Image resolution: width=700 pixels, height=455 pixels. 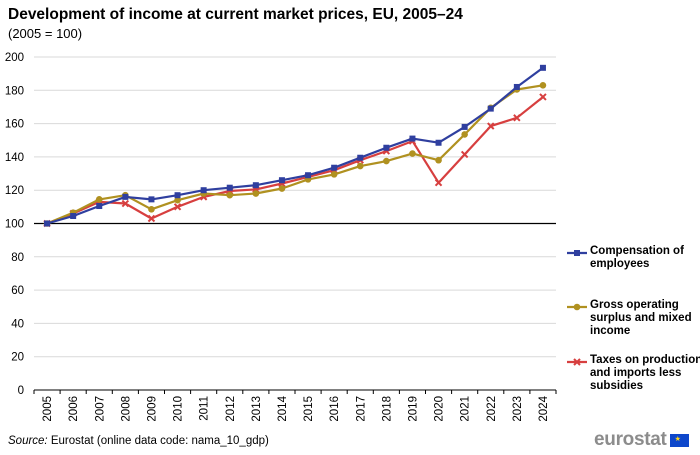 I want to click on data-point-taxes-2009, so click(x=151, y=218).